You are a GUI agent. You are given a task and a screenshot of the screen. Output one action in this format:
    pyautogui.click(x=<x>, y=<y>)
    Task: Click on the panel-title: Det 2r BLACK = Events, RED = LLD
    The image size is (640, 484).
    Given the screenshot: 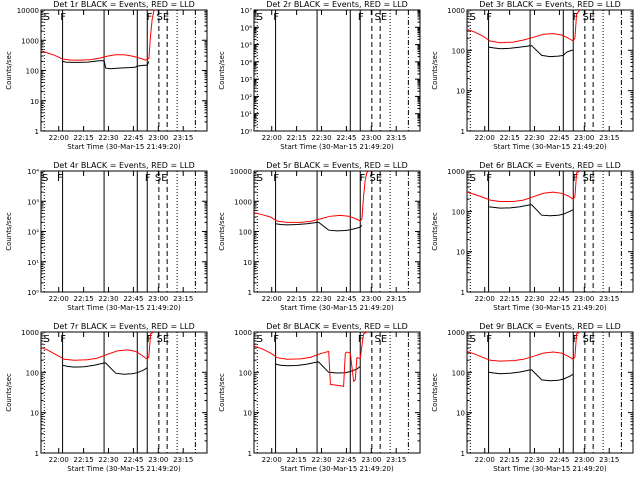 What is the action you would take?
    pyautogui.click(x=337, y=4)
    